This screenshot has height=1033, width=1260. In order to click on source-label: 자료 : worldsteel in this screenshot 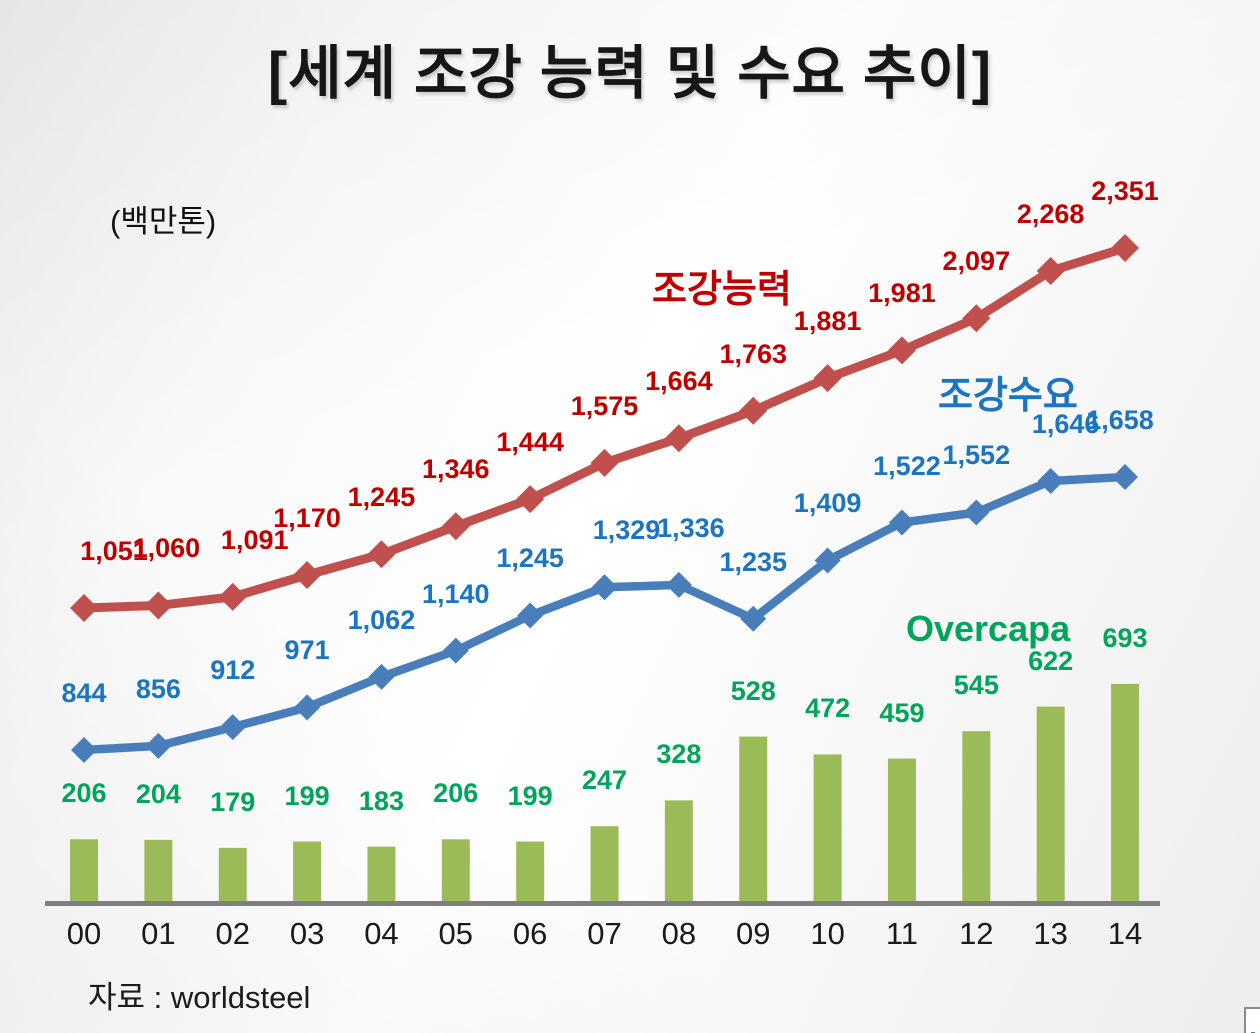, I will do `click(199, 997)`.